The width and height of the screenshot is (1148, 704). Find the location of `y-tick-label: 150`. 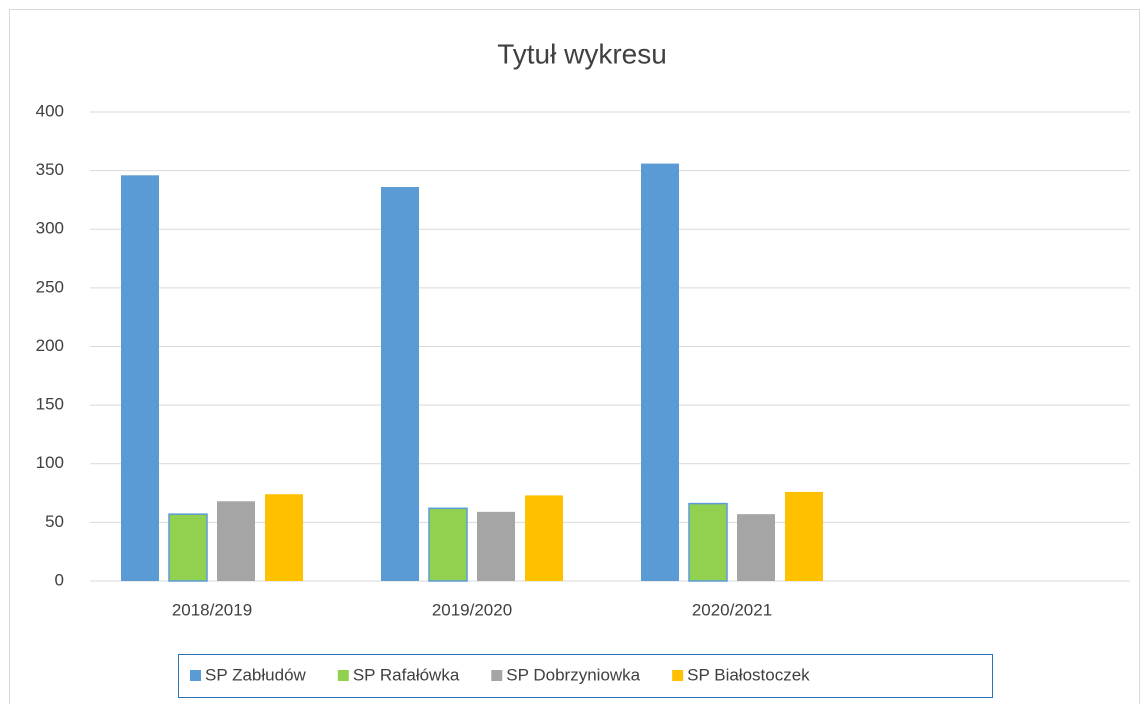

y-tick-label: 150 is located at coordinates (50, 404).